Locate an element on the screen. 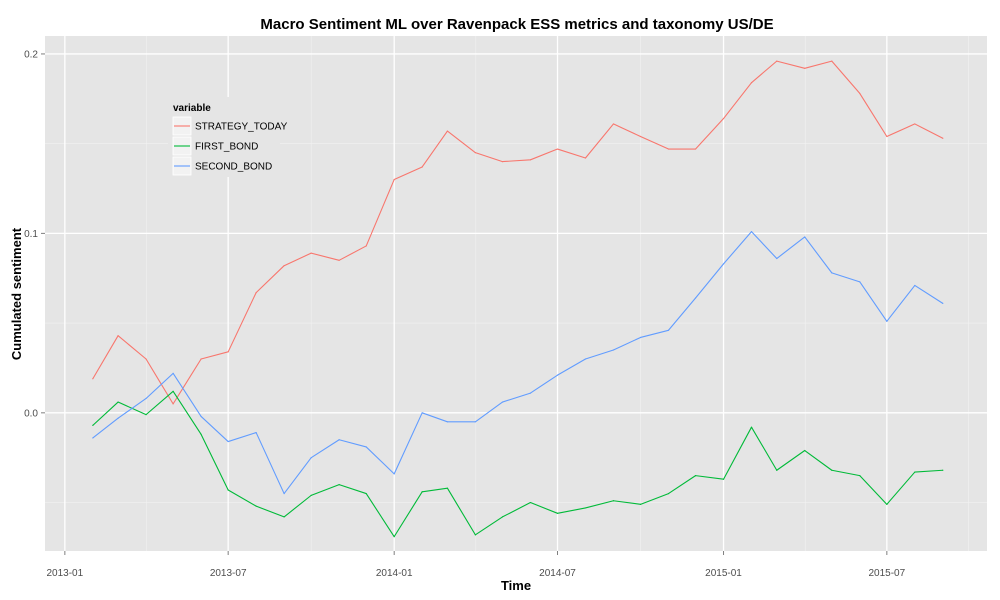 The image size is (1000, 600). y-axis: 0.0 0.1 0.2 is located at coordinates (34, 234).